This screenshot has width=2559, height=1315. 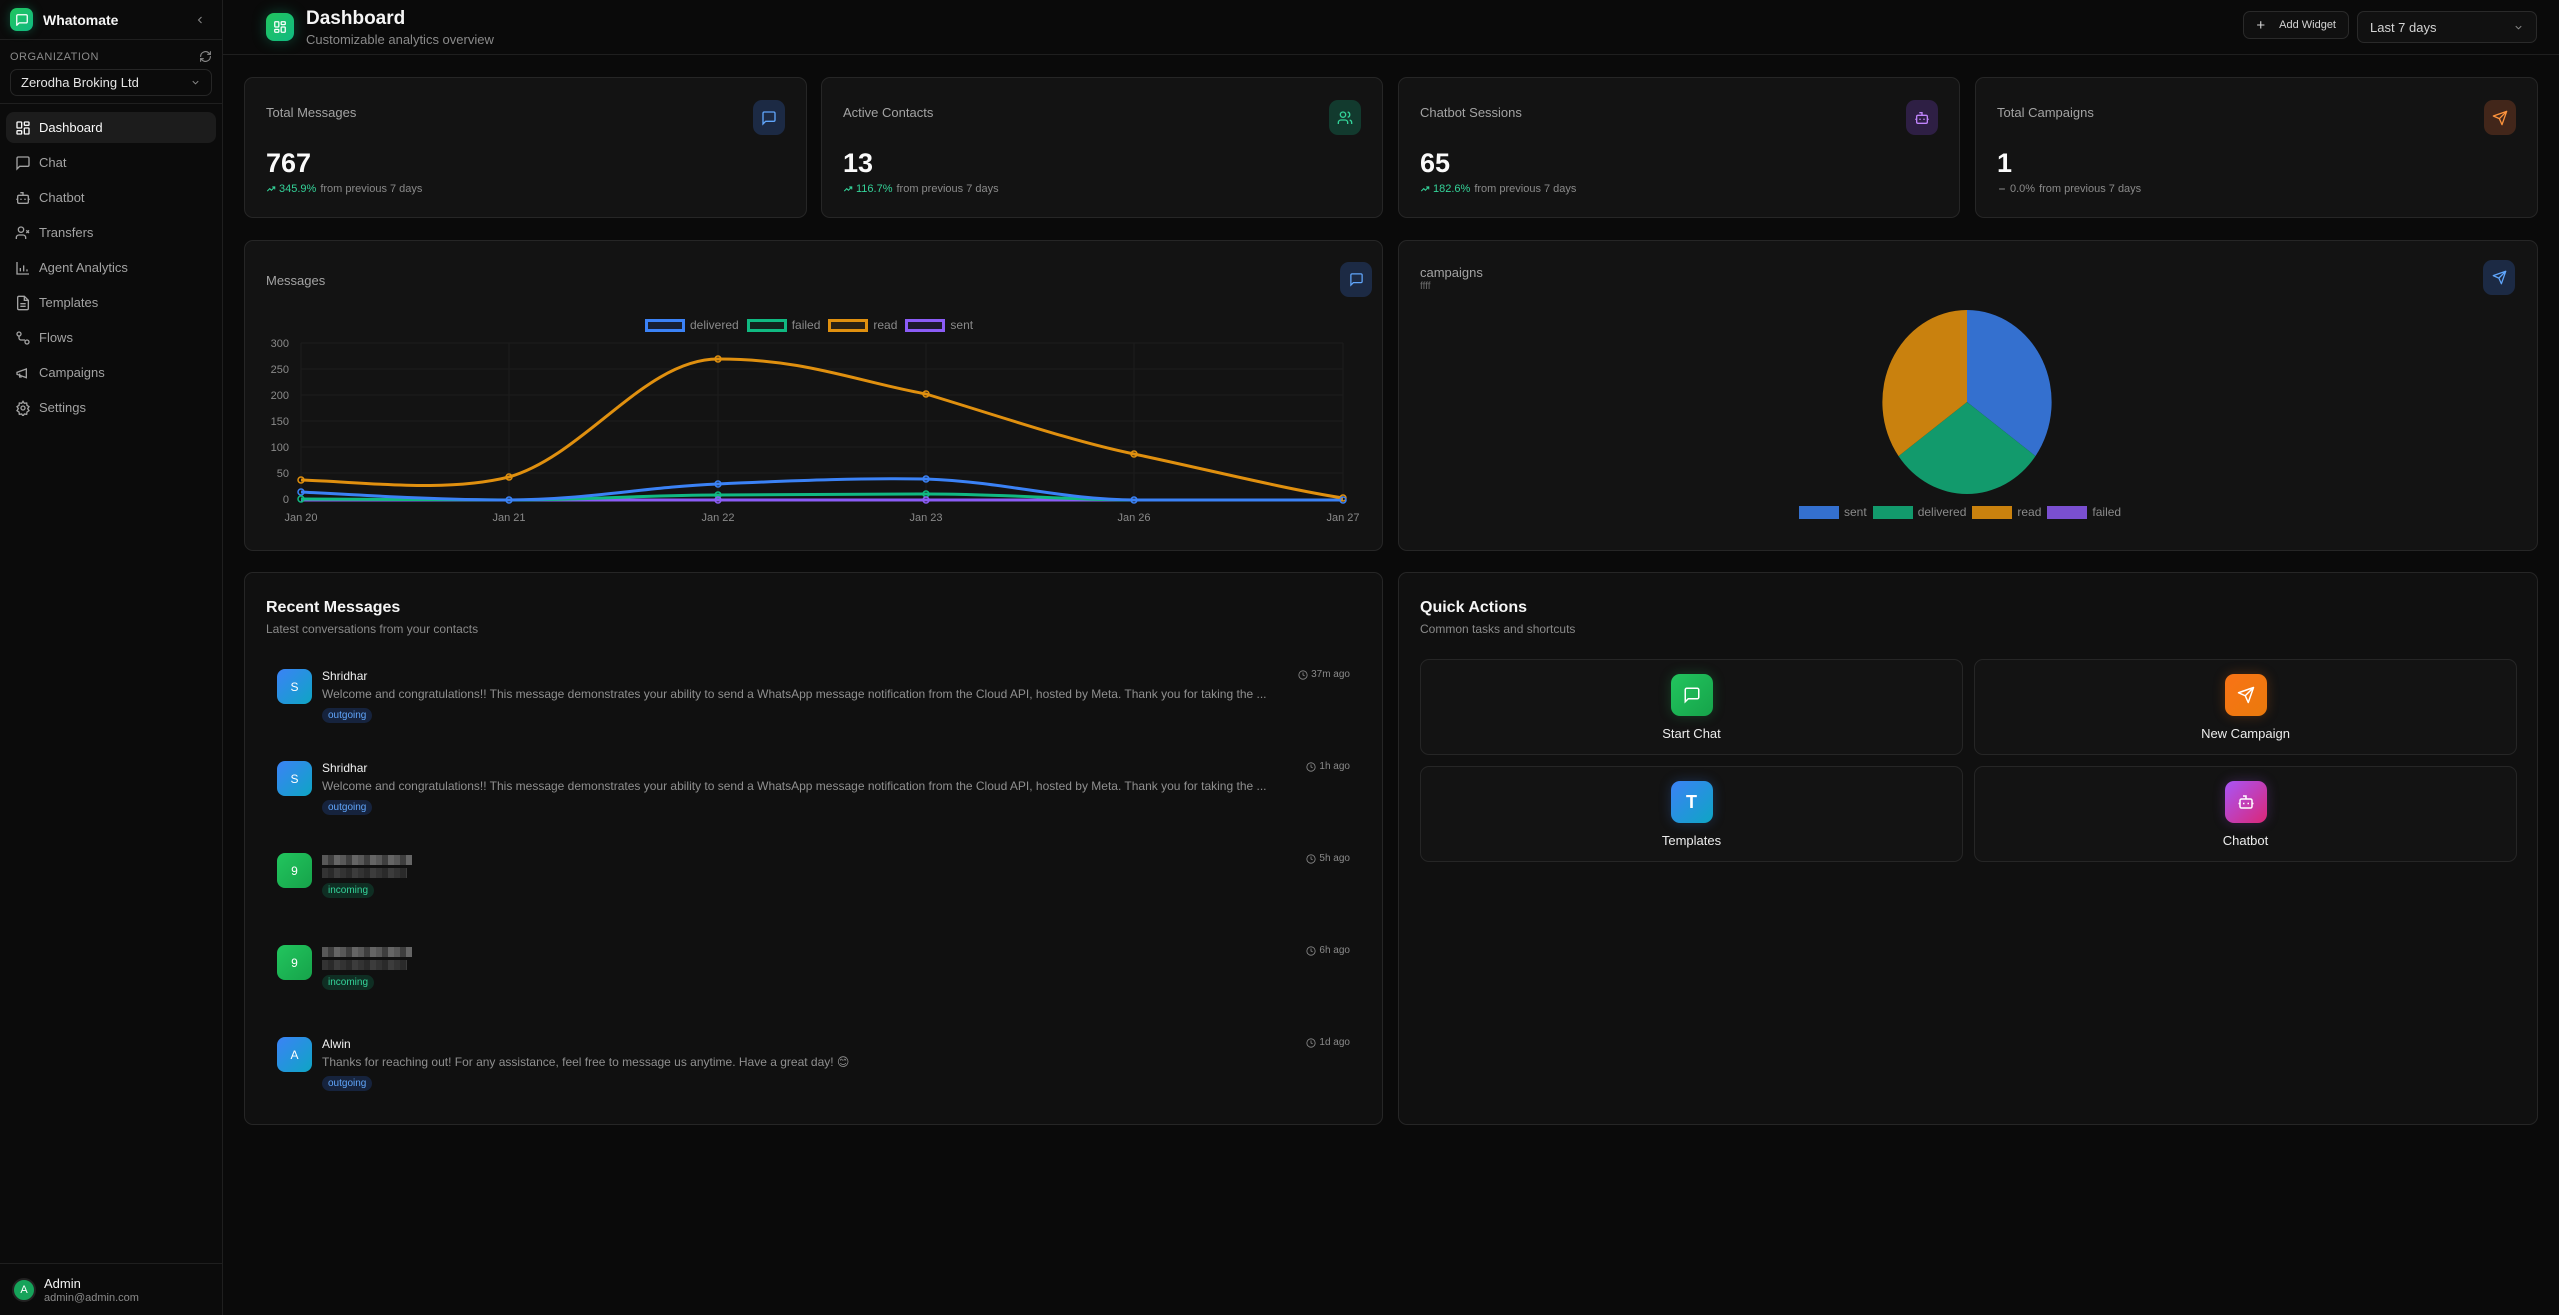 I want to click on organization-label: ORGANIZATION, so click(x=54, y=56).